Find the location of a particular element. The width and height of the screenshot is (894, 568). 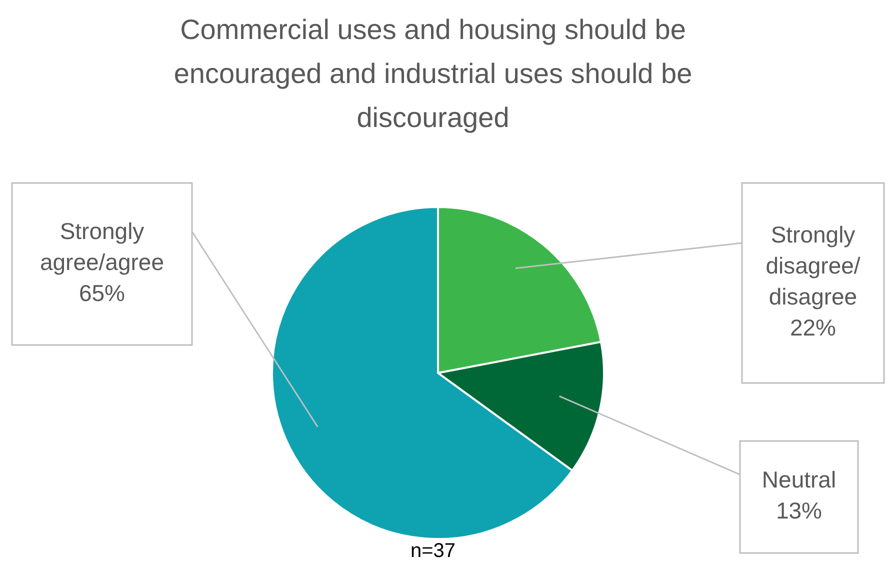

data-label: 65% is located at coordinates (102, 293).